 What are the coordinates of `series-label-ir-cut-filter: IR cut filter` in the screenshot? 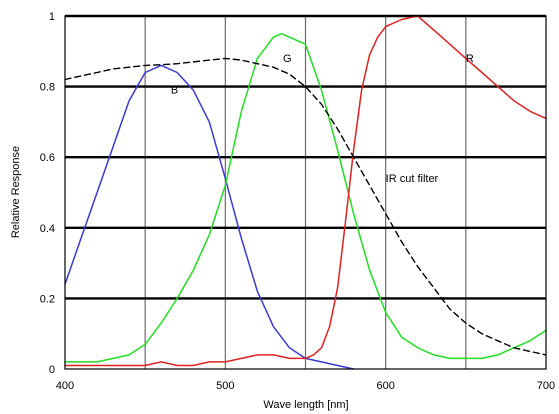 It's located at (412, 179).